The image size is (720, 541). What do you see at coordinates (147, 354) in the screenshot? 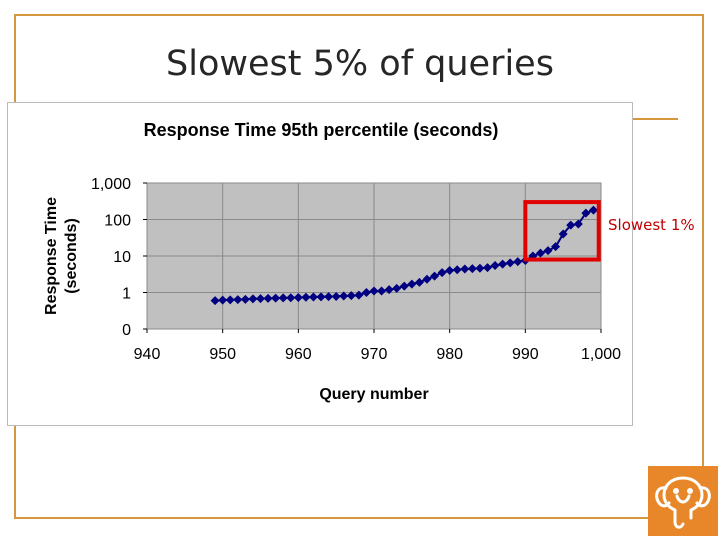
I see `x-tick-label: 940` at bounding box center [147, 354].